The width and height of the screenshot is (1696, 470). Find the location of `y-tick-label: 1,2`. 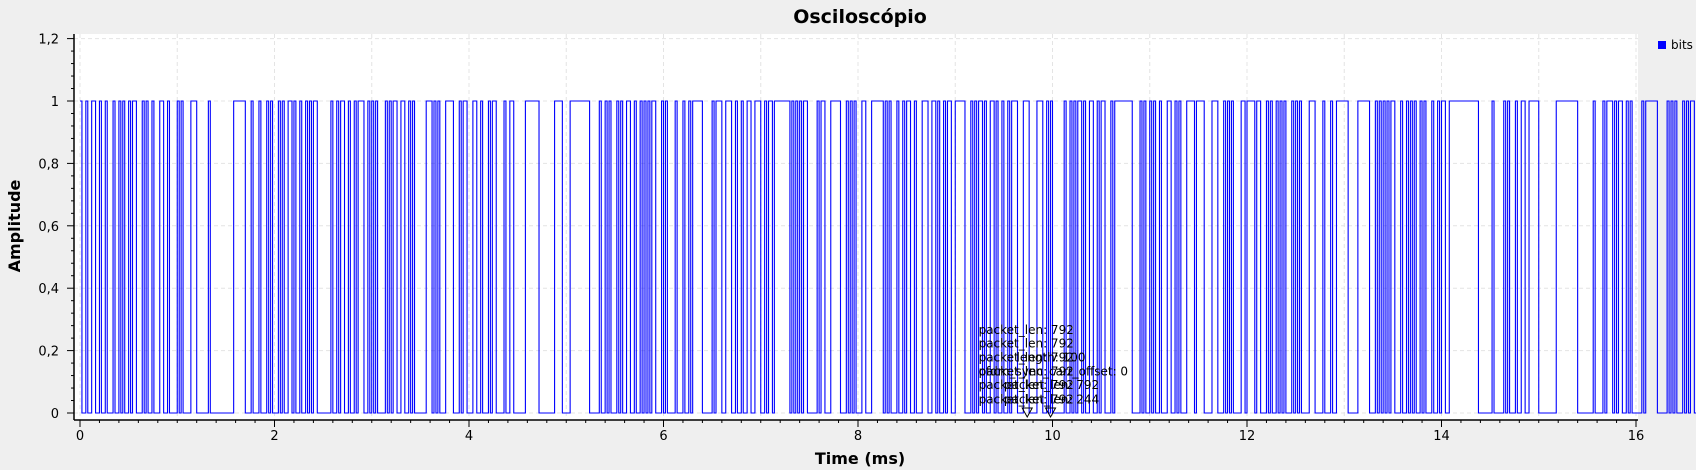

y-tick-label: 1,2 is located at coordinates (48, 40).